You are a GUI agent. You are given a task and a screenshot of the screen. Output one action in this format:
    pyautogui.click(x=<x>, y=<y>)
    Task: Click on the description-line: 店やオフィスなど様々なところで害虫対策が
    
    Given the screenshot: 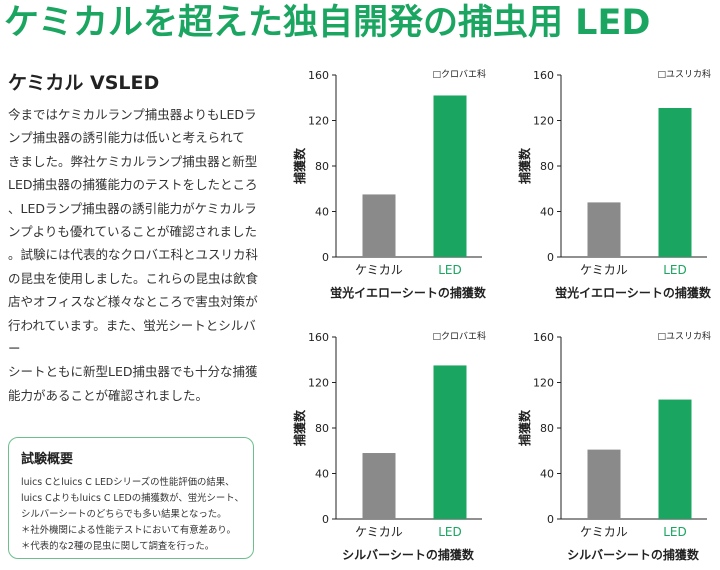 What is the action you would take?
    pyautogui.click(x=133, y=302)
    